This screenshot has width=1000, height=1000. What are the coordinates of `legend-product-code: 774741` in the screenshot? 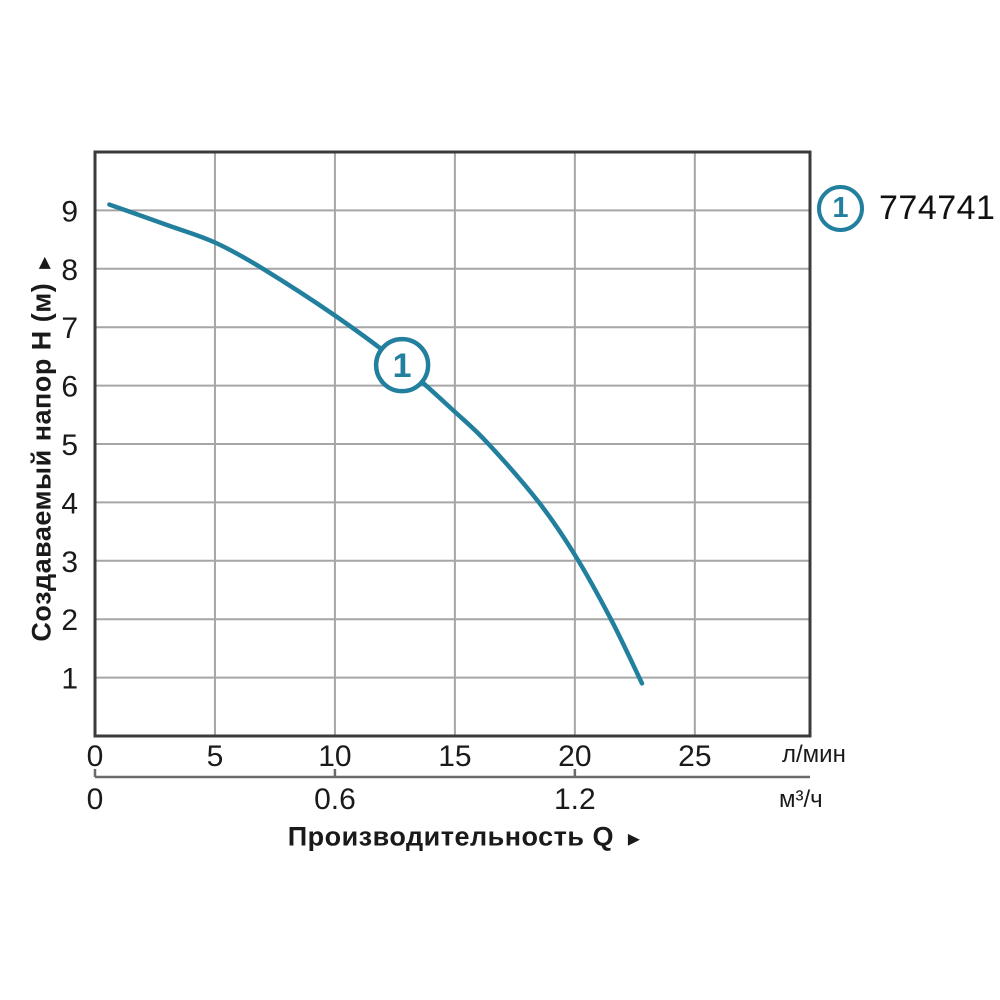 It's located at (937, 208).